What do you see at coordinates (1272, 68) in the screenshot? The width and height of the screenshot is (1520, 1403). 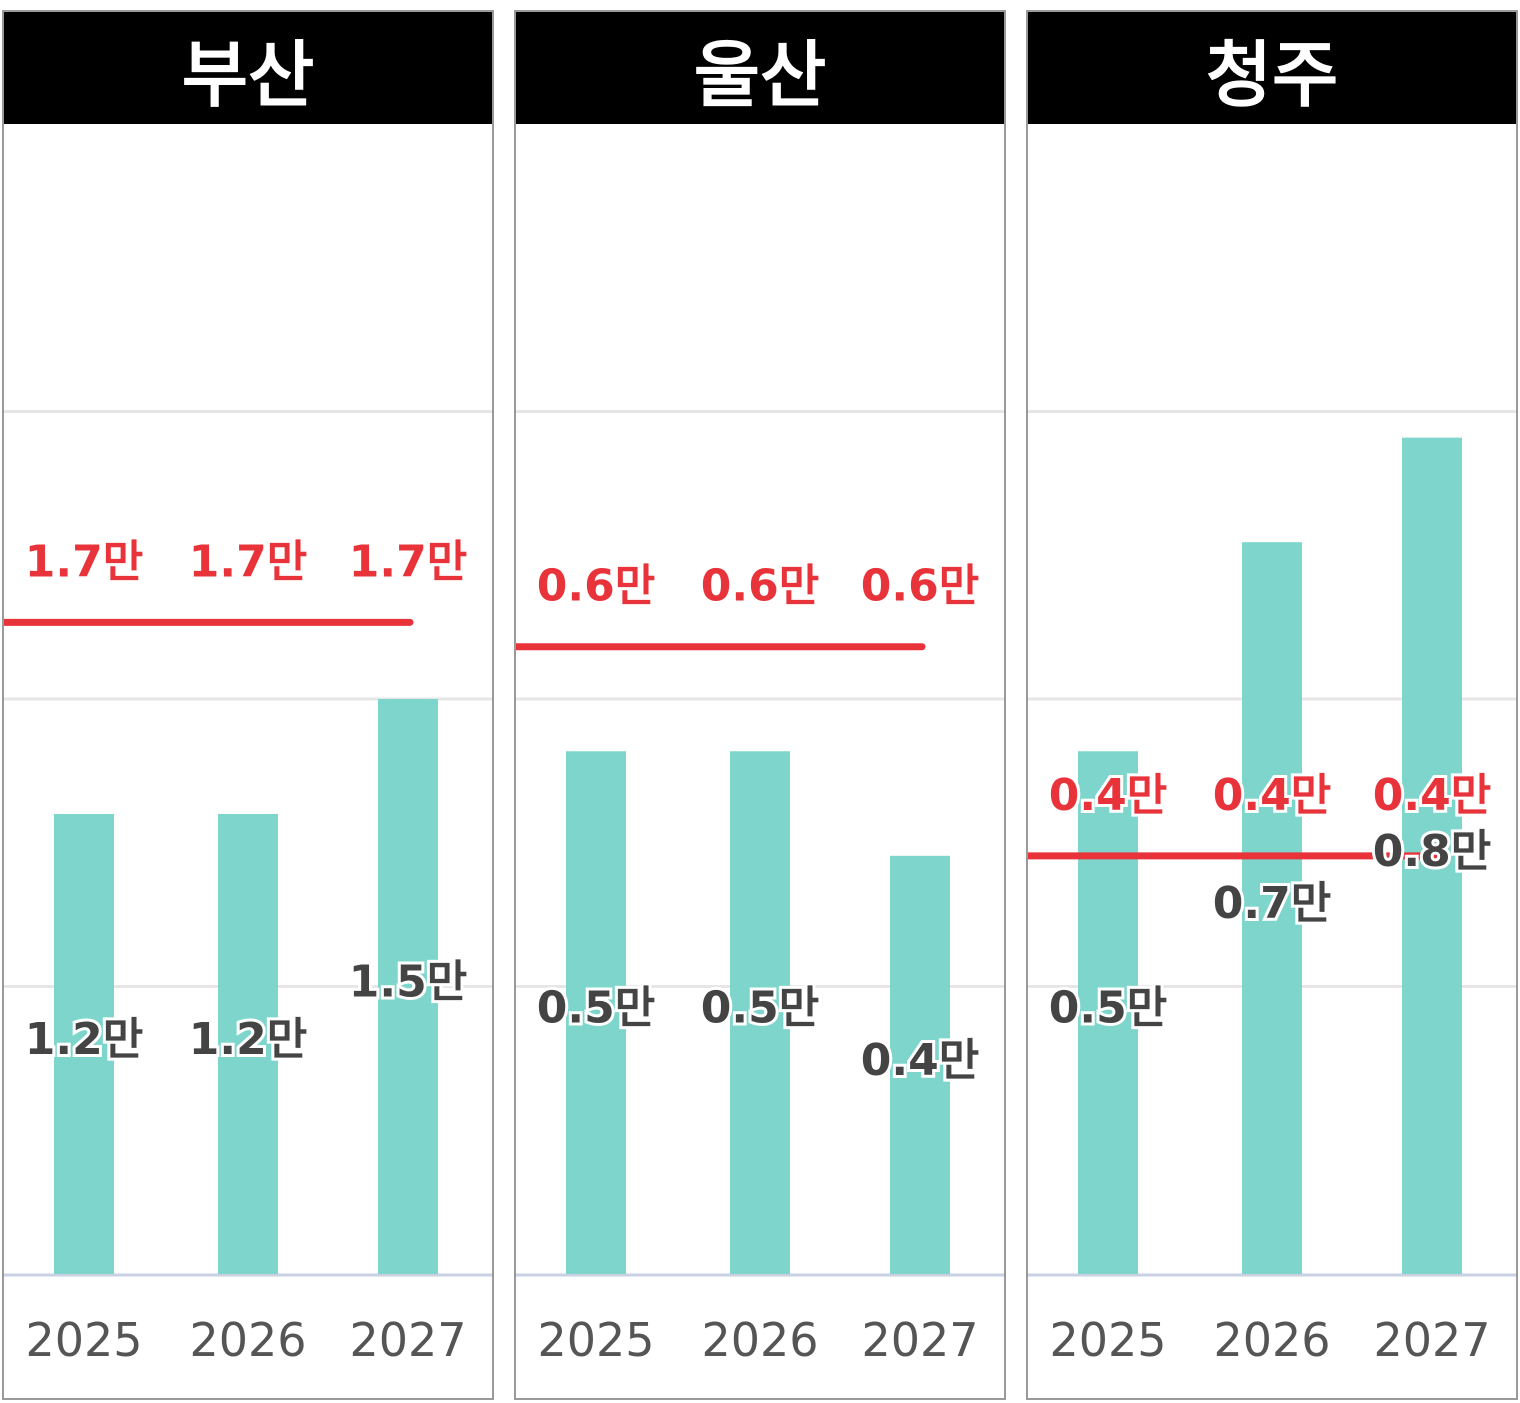 I see `panel-title: 청주` at bounding box center [1272, 68].